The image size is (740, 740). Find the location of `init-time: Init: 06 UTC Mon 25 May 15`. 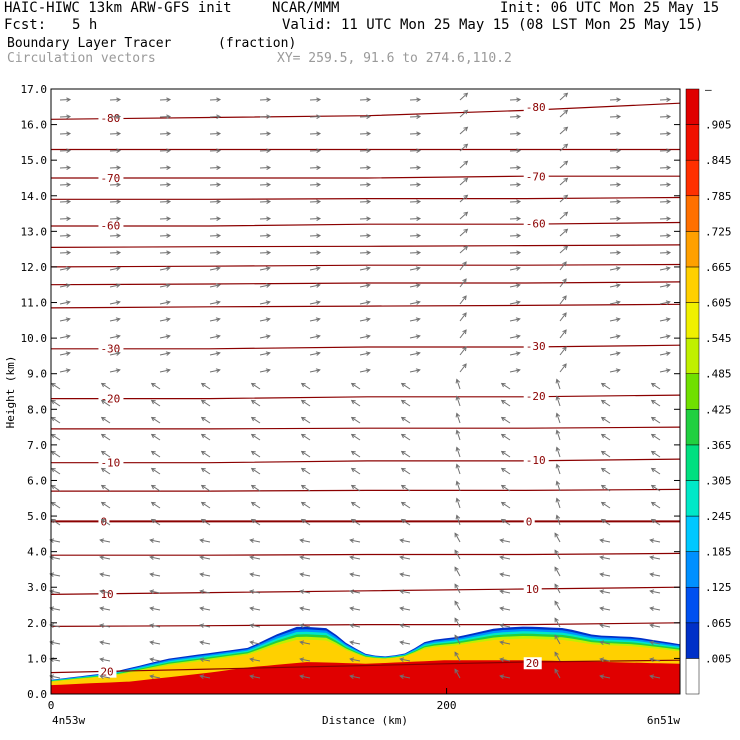

init-time: Init: 06 UTC Mon 25 May 15 is located at coordinates (610, 8).